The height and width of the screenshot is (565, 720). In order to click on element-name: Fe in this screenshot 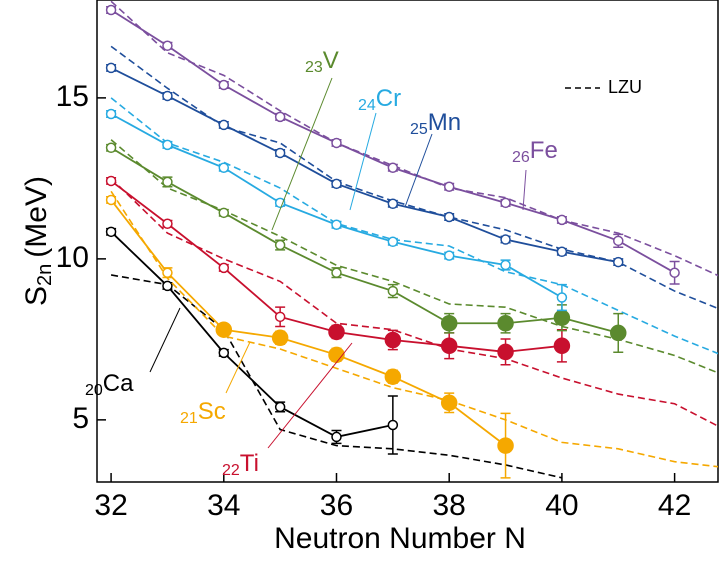, I will do `click(544, 150)`.